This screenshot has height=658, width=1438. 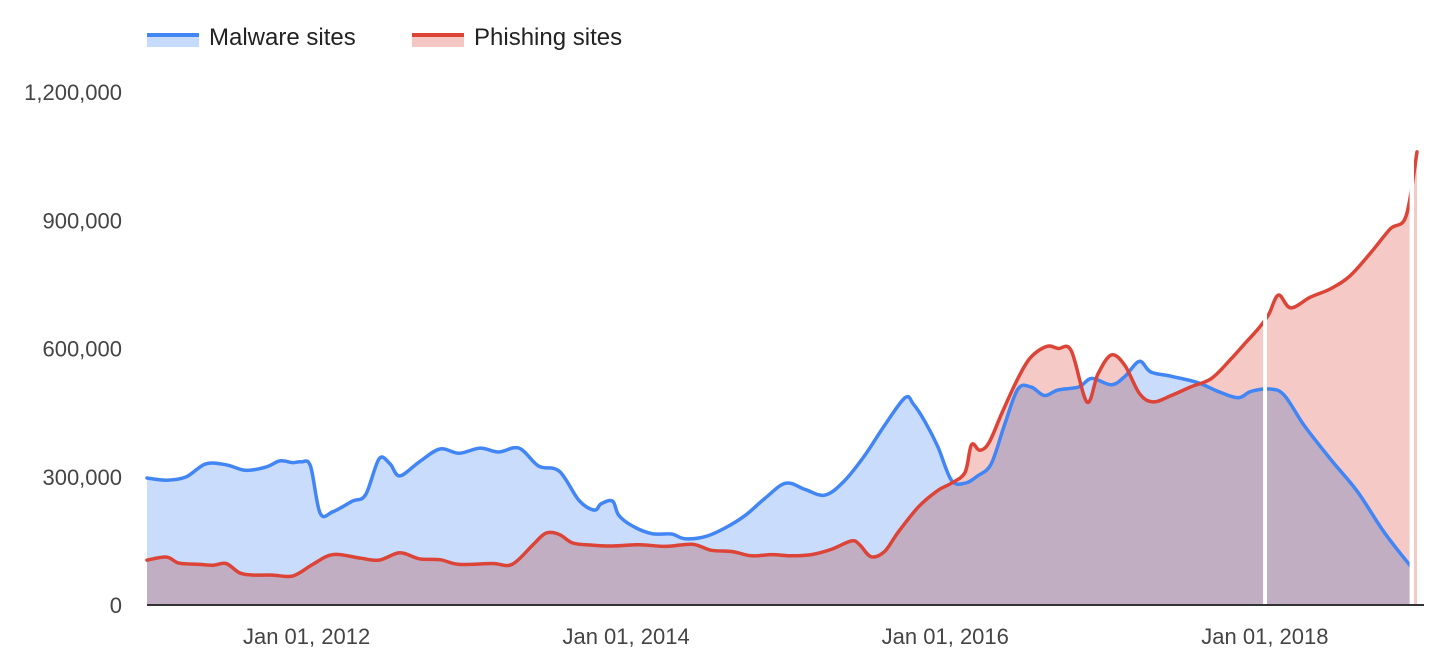 I want to click on y-tick-label: 0, so click(x=116, y=605).